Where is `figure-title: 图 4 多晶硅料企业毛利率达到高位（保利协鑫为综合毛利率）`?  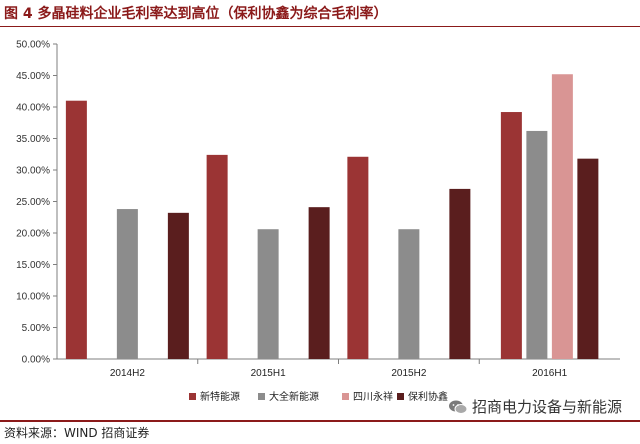 figure-title: 图 4 多晶硅料企业毛利率达到高位（保利协鑫为综合毛利率） is located at coordinates (196, 14).